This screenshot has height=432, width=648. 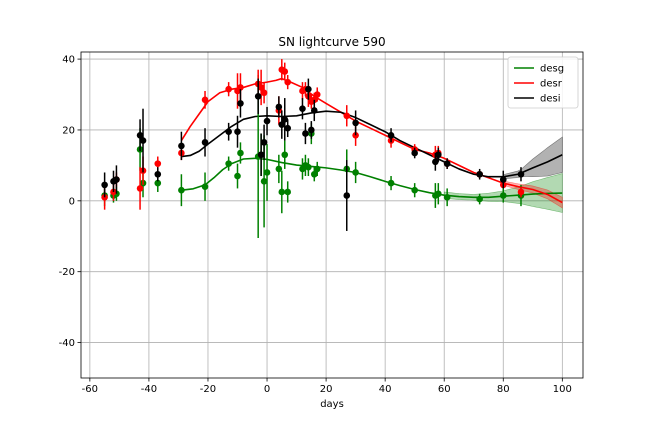 What do you see at coordinates (444, 389) in the screenshot?
I see `x-tick-label: 60` at bounding box center [444, 389].